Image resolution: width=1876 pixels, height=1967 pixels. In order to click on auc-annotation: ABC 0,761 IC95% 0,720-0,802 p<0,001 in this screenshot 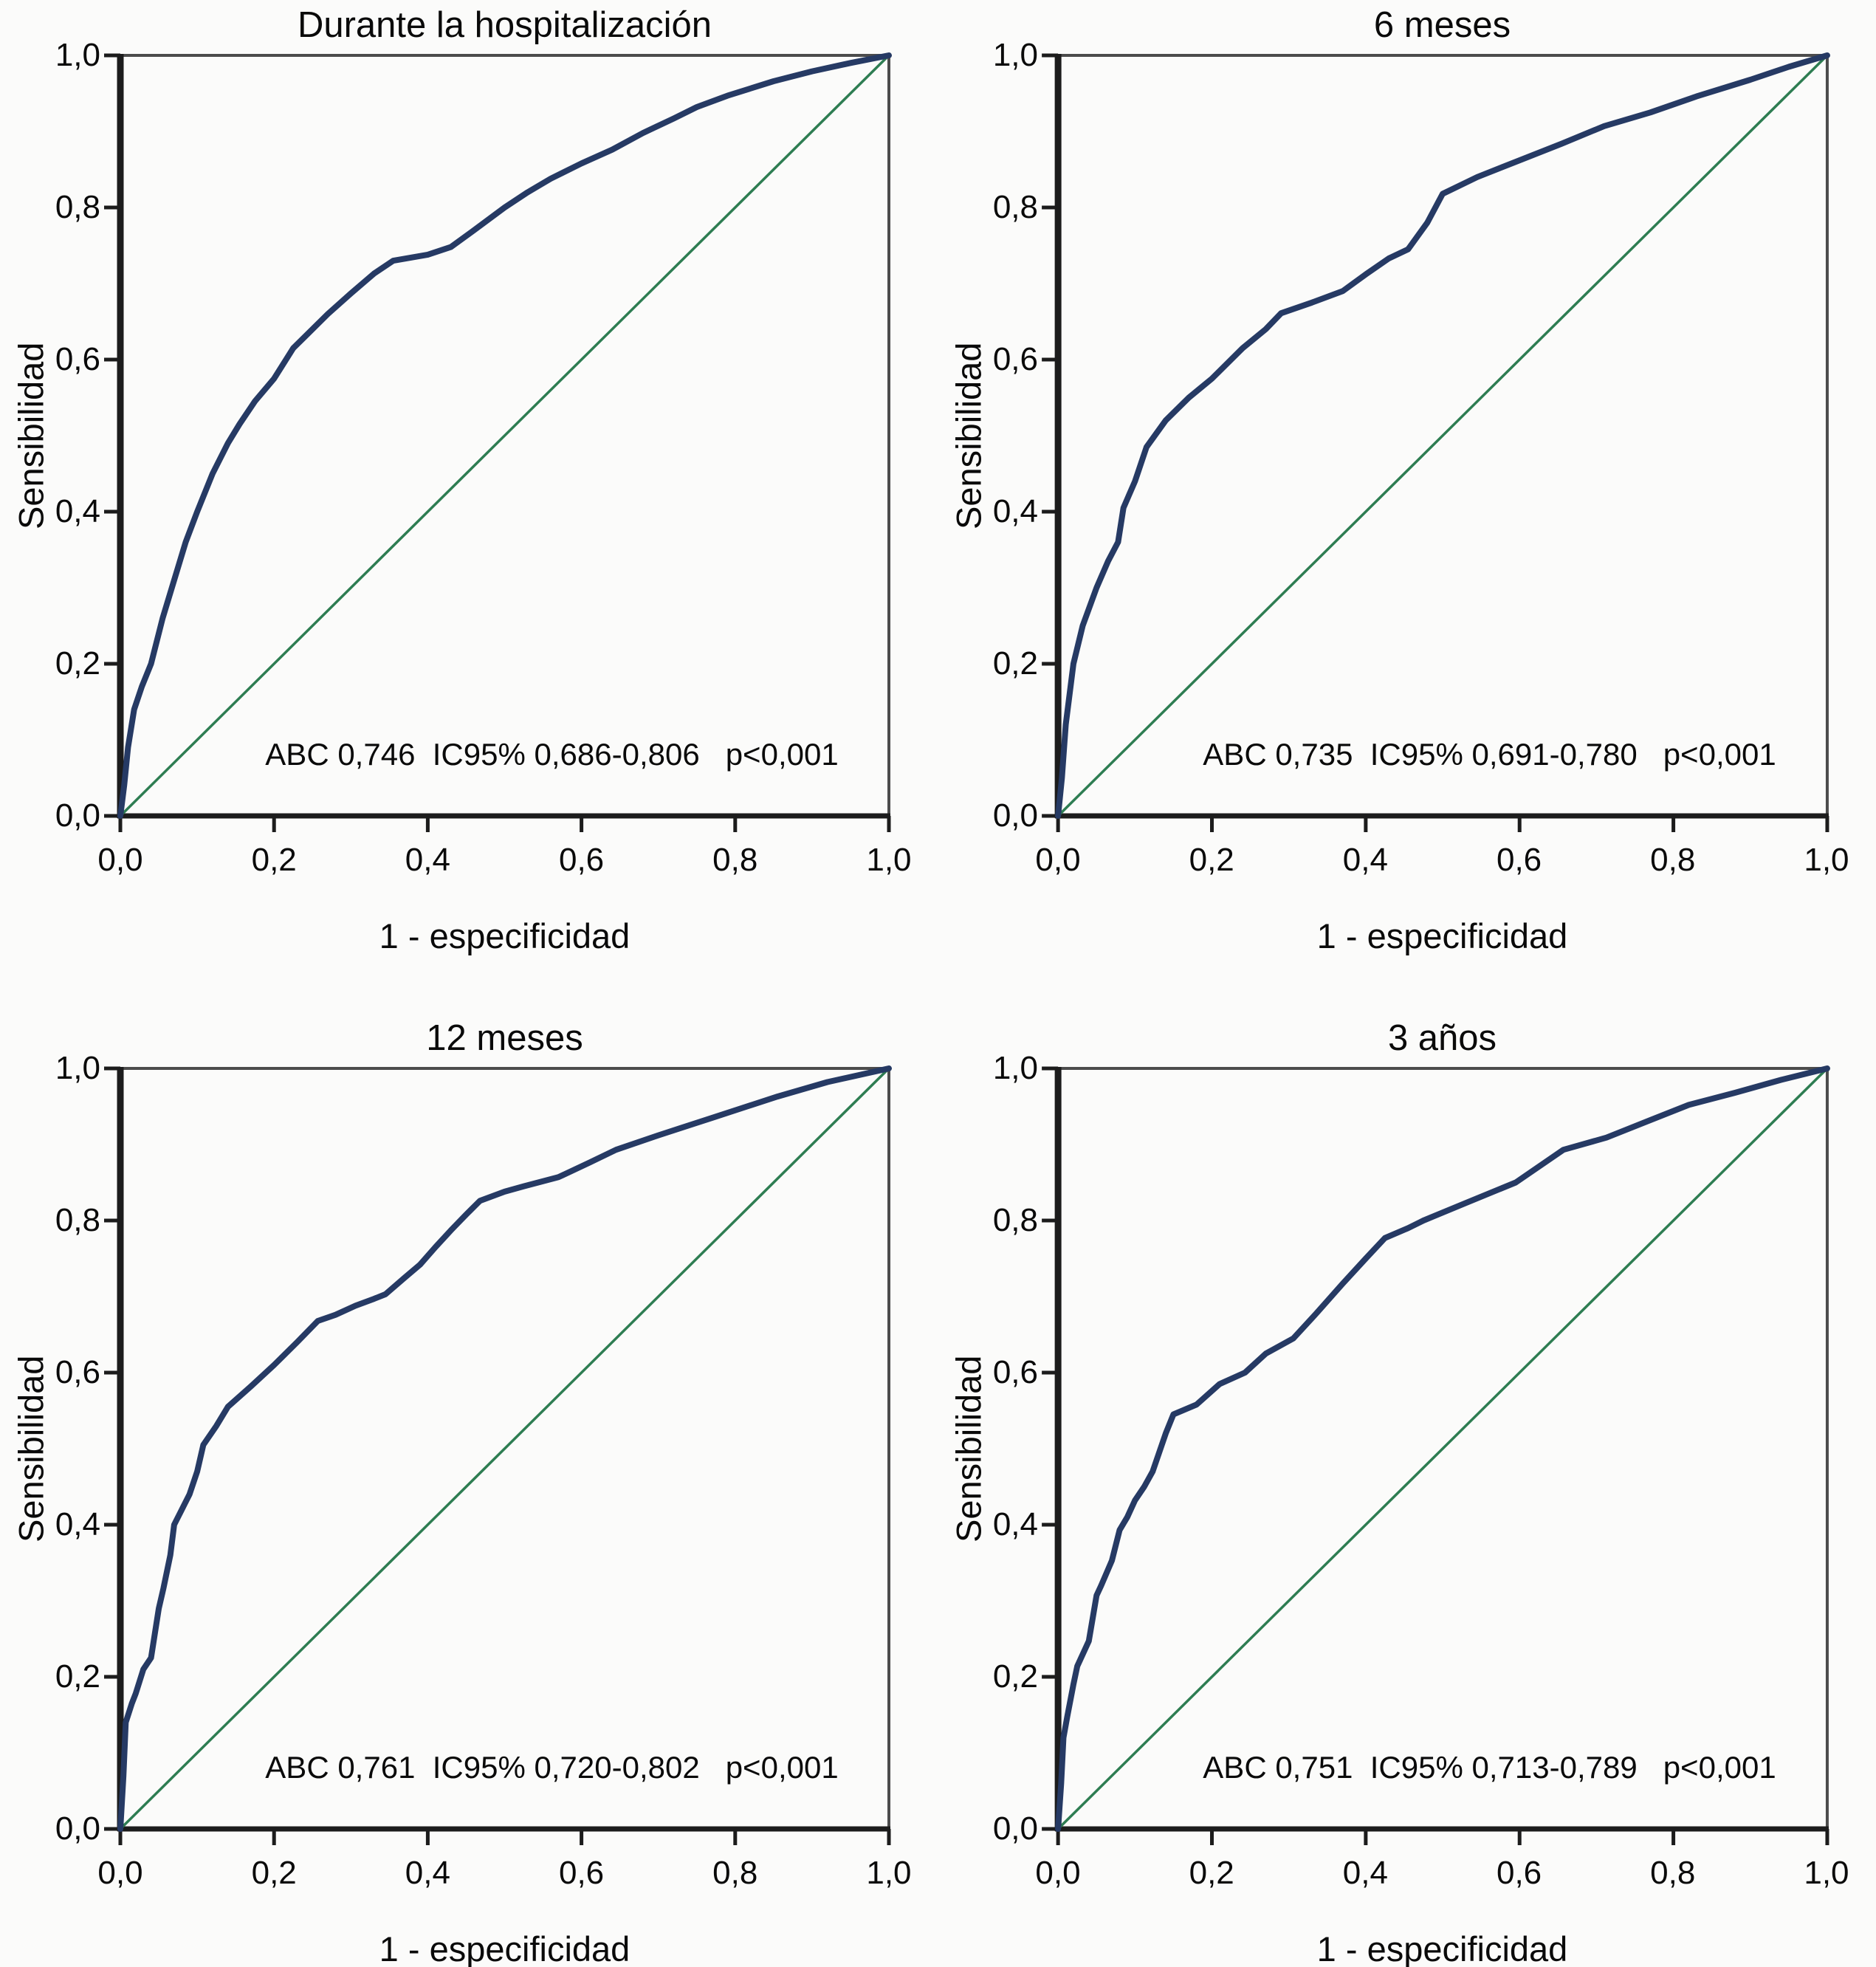, I will do `click(552, 1767)`.